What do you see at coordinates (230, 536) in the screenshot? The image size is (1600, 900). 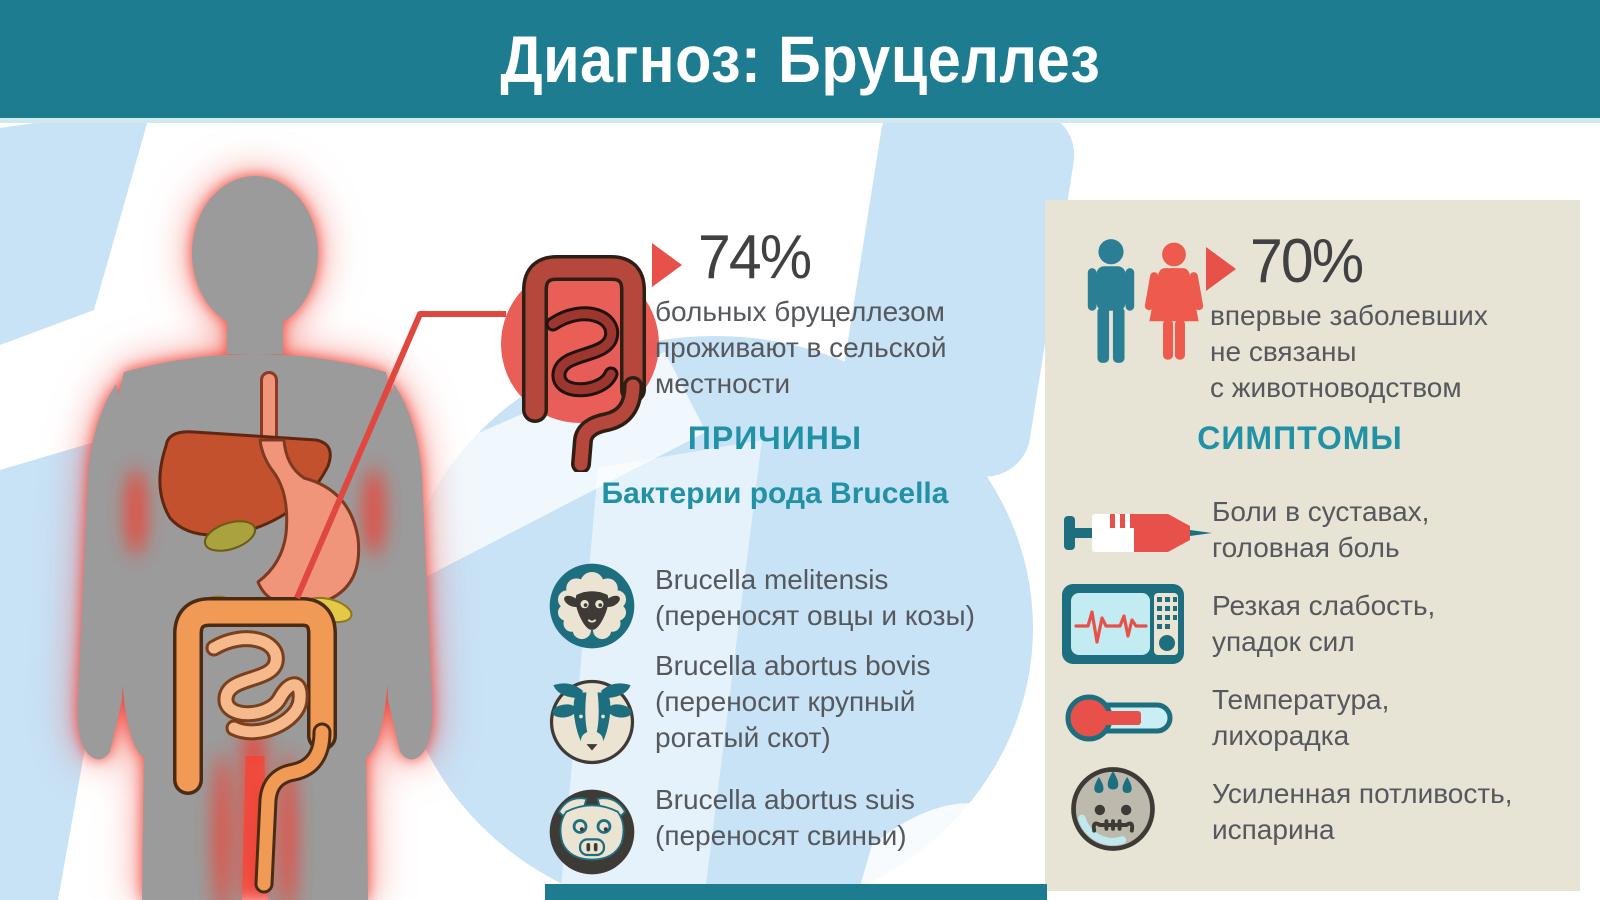 I see `gallbladder` at bounding box center [230, 536].